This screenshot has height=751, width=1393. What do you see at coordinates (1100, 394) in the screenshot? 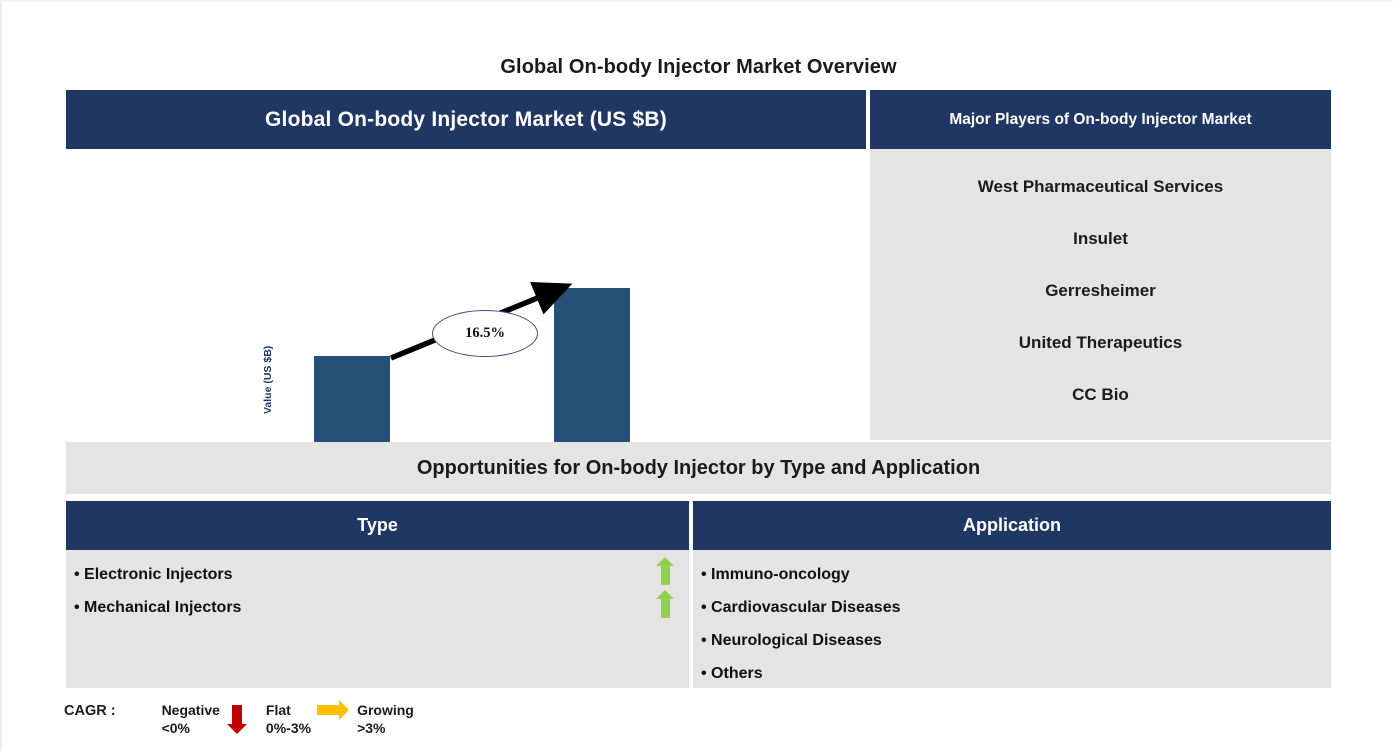
I see `list-item: CC Bio` at bounding box center [1100, 394].